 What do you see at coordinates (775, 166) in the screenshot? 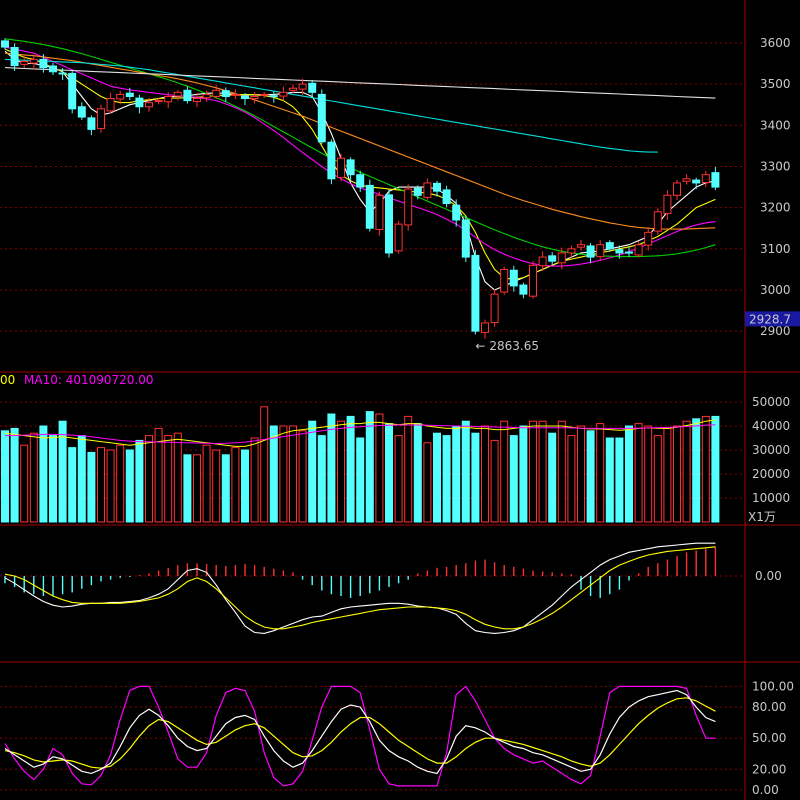
I see `price-tick-label: 3300` at bounding box center [775, 166].